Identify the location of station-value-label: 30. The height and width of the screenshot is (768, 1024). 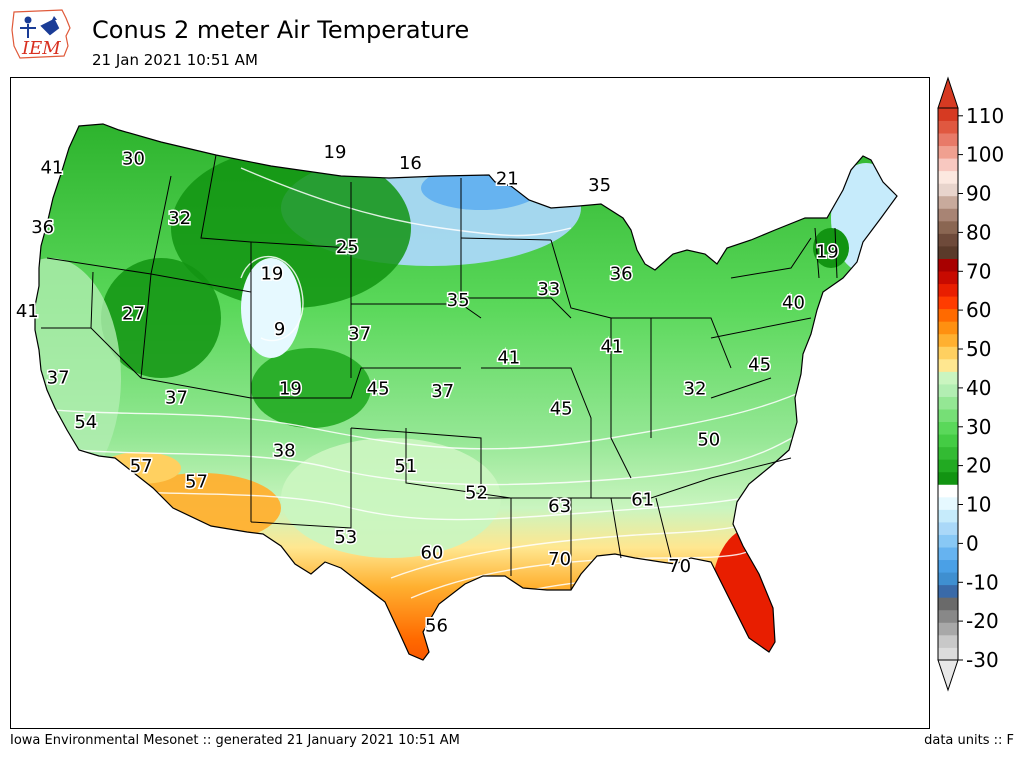
(133, 159).